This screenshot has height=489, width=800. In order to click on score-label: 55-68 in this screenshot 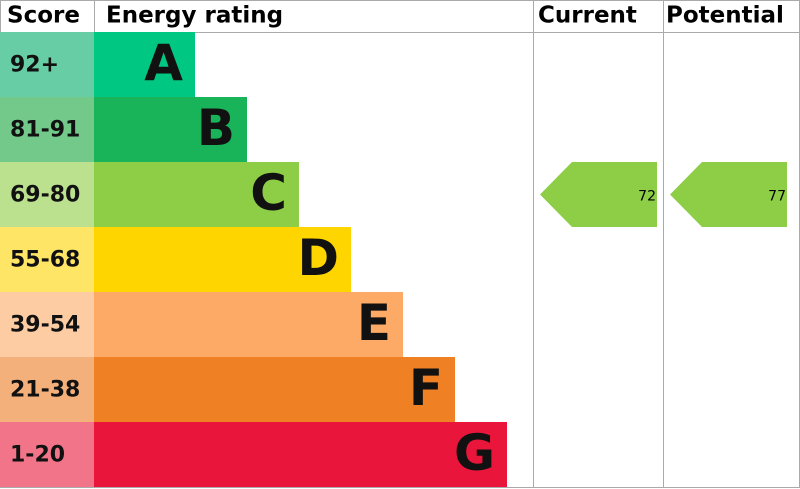, I will do `click(45, 260)`.